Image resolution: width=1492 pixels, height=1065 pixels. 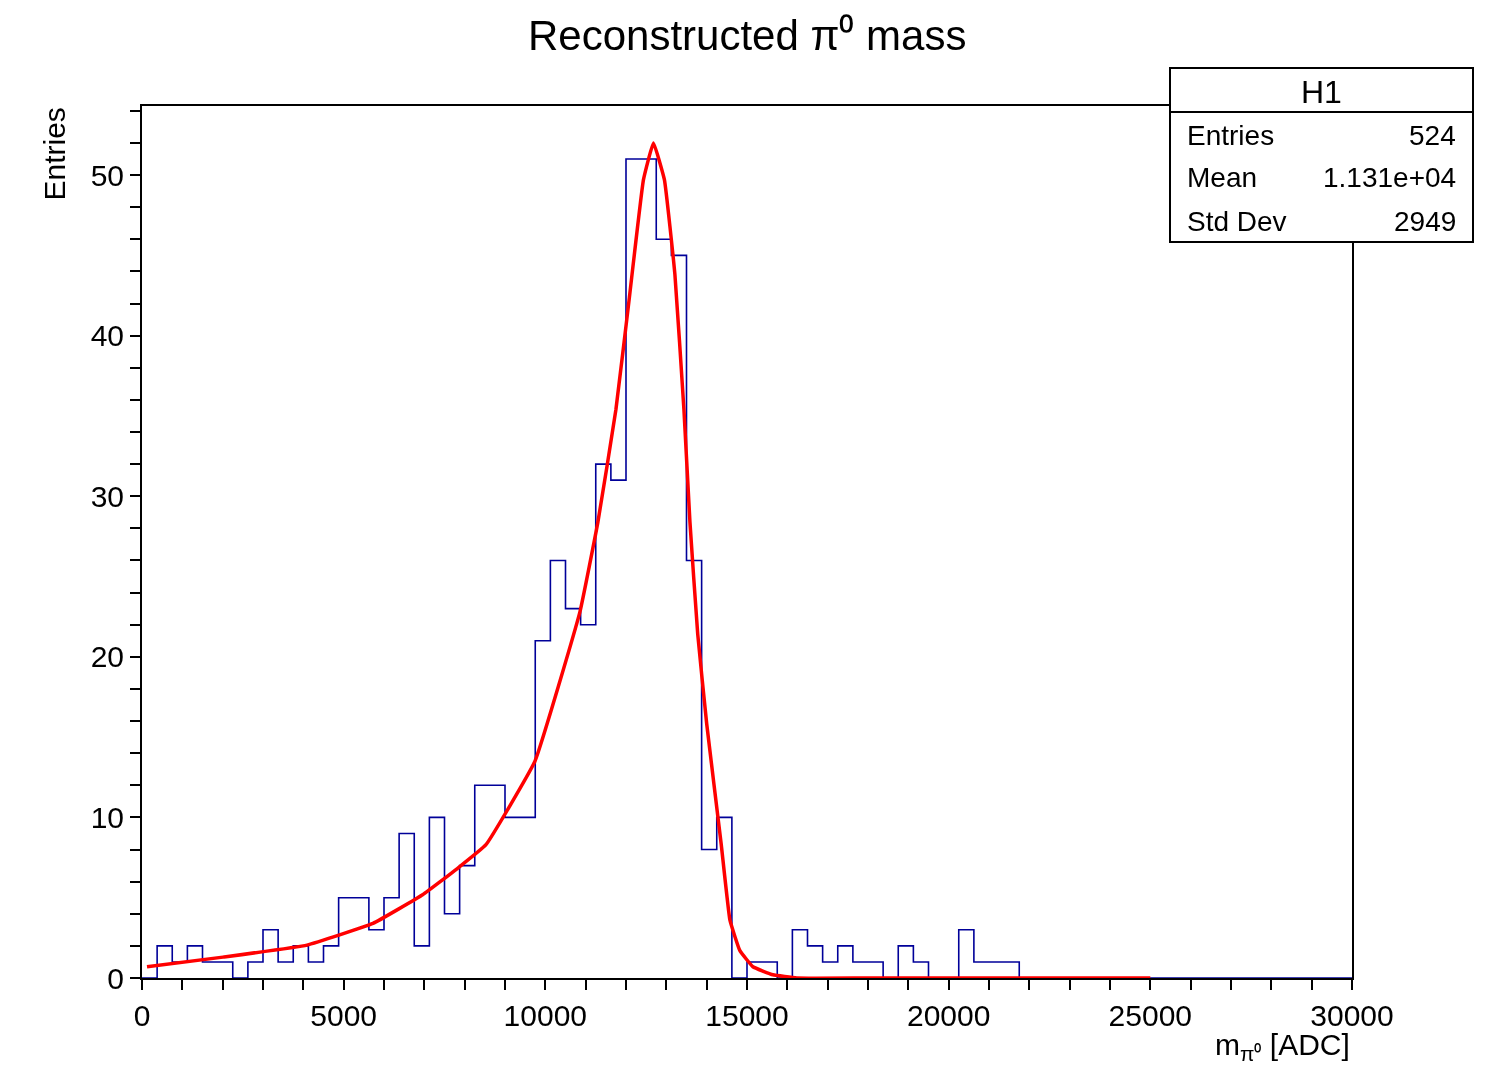 What do you see at coordinates (948, 1015) in the screenshot?
I see `x-tick-label: 20000` at bounding box center [948, 1015].